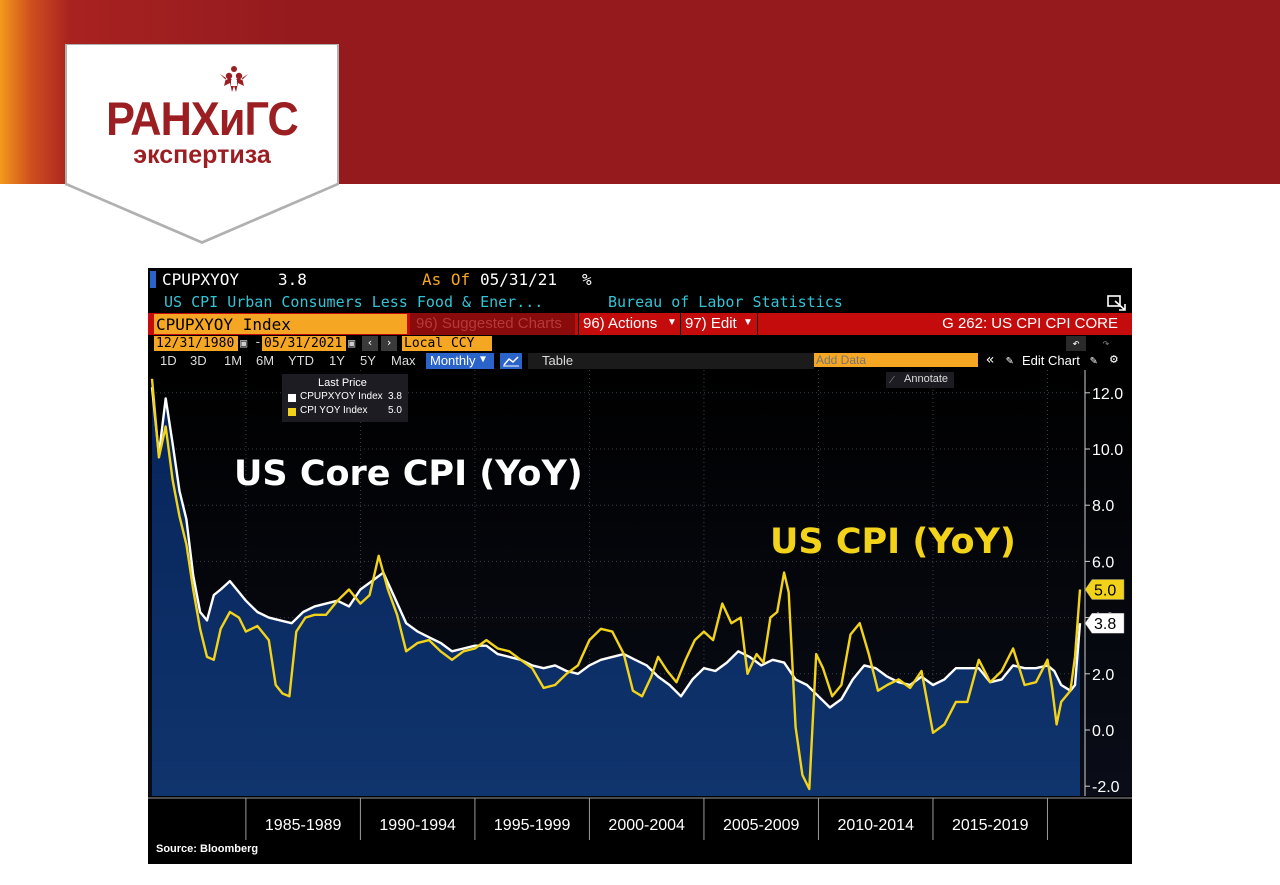  I want to click on line-chart-type-button, so click(511, 361).